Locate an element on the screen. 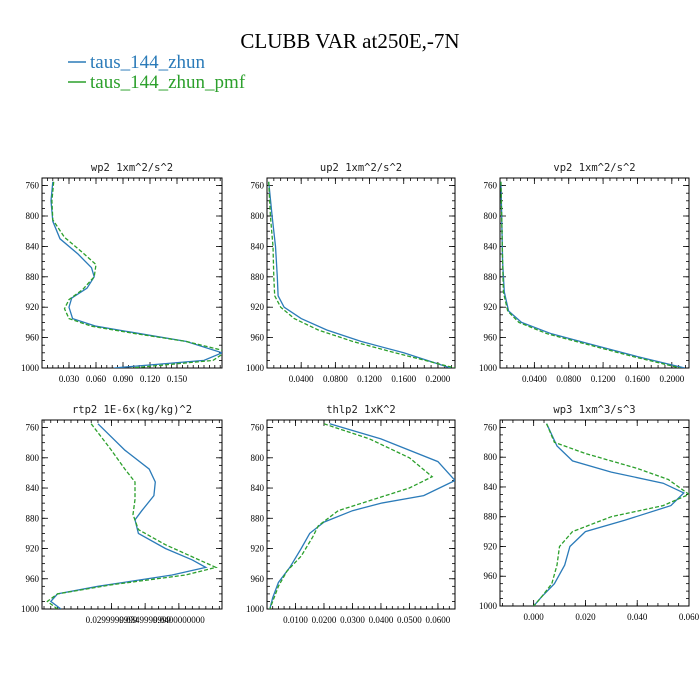 This screenshot has height=700, width=700. legend: taus_144_zhun taus_144_zhun_pmf is located at coordinates (157, 72).